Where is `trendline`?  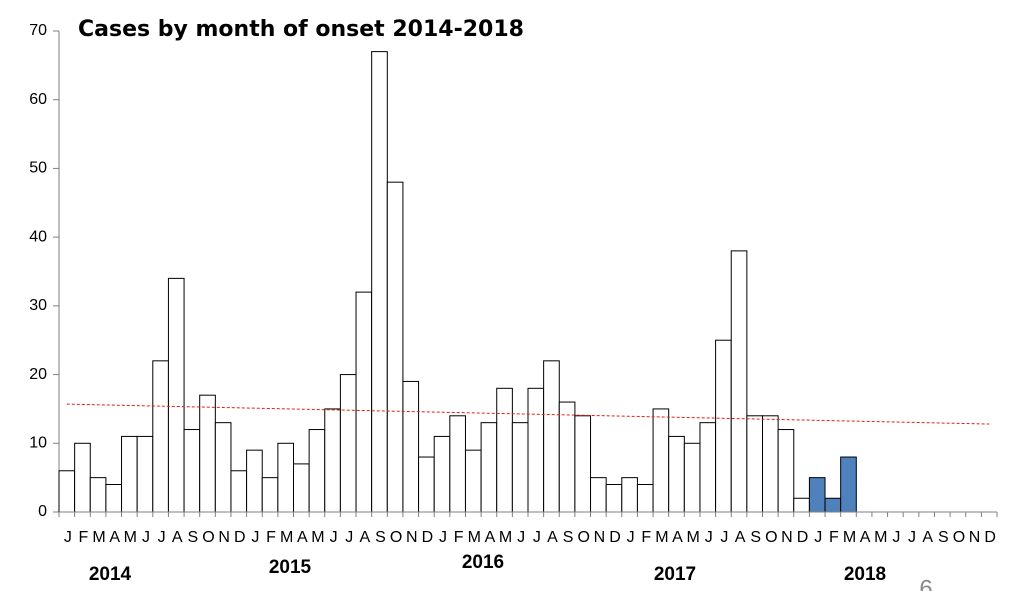 trendline is located at coordinates (528, 414).